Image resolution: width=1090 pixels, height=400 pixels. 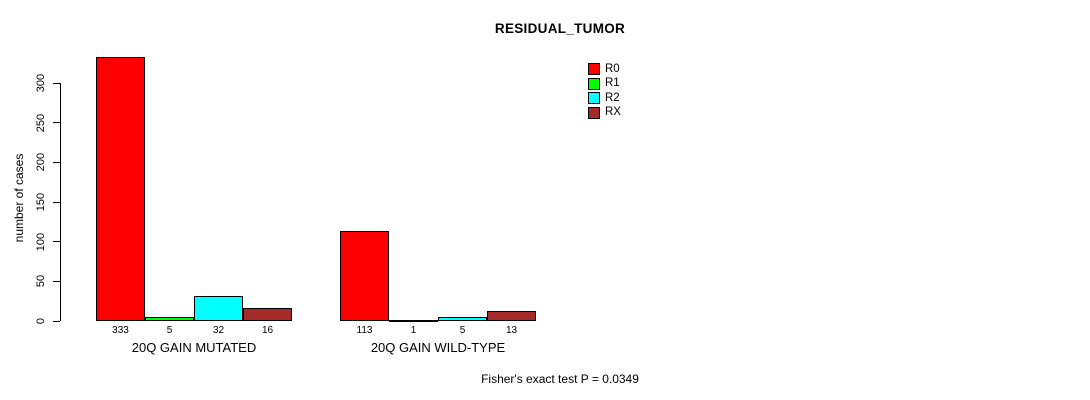 What do you see at coordinates (41, 202) in the screenshot?
I see `y-tick-label: 150` at bounding box center [41, 202].